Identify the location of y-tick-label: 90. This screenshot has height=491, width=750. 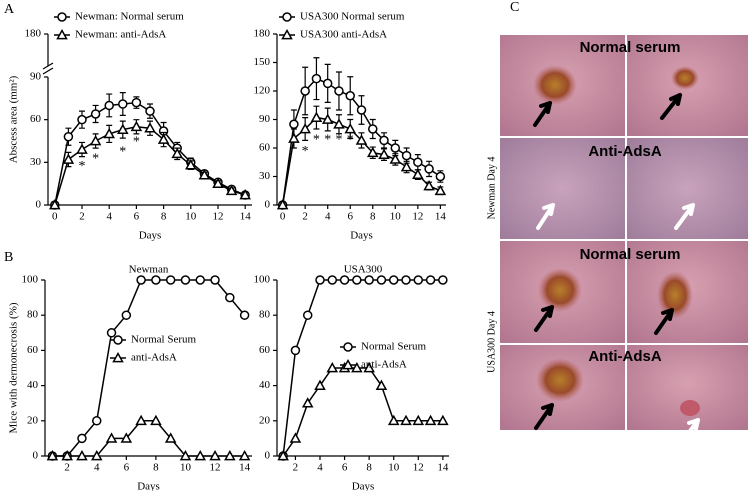
(265, 119).